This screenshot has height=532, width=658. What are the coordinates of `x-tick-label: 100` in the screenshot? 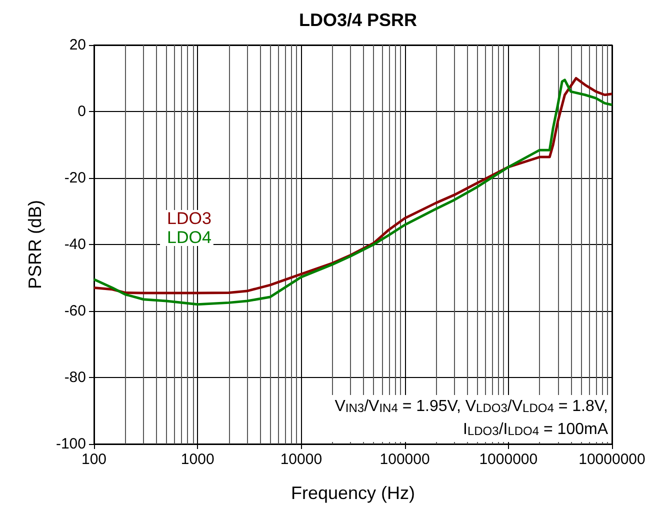 It's located at (94, 459).